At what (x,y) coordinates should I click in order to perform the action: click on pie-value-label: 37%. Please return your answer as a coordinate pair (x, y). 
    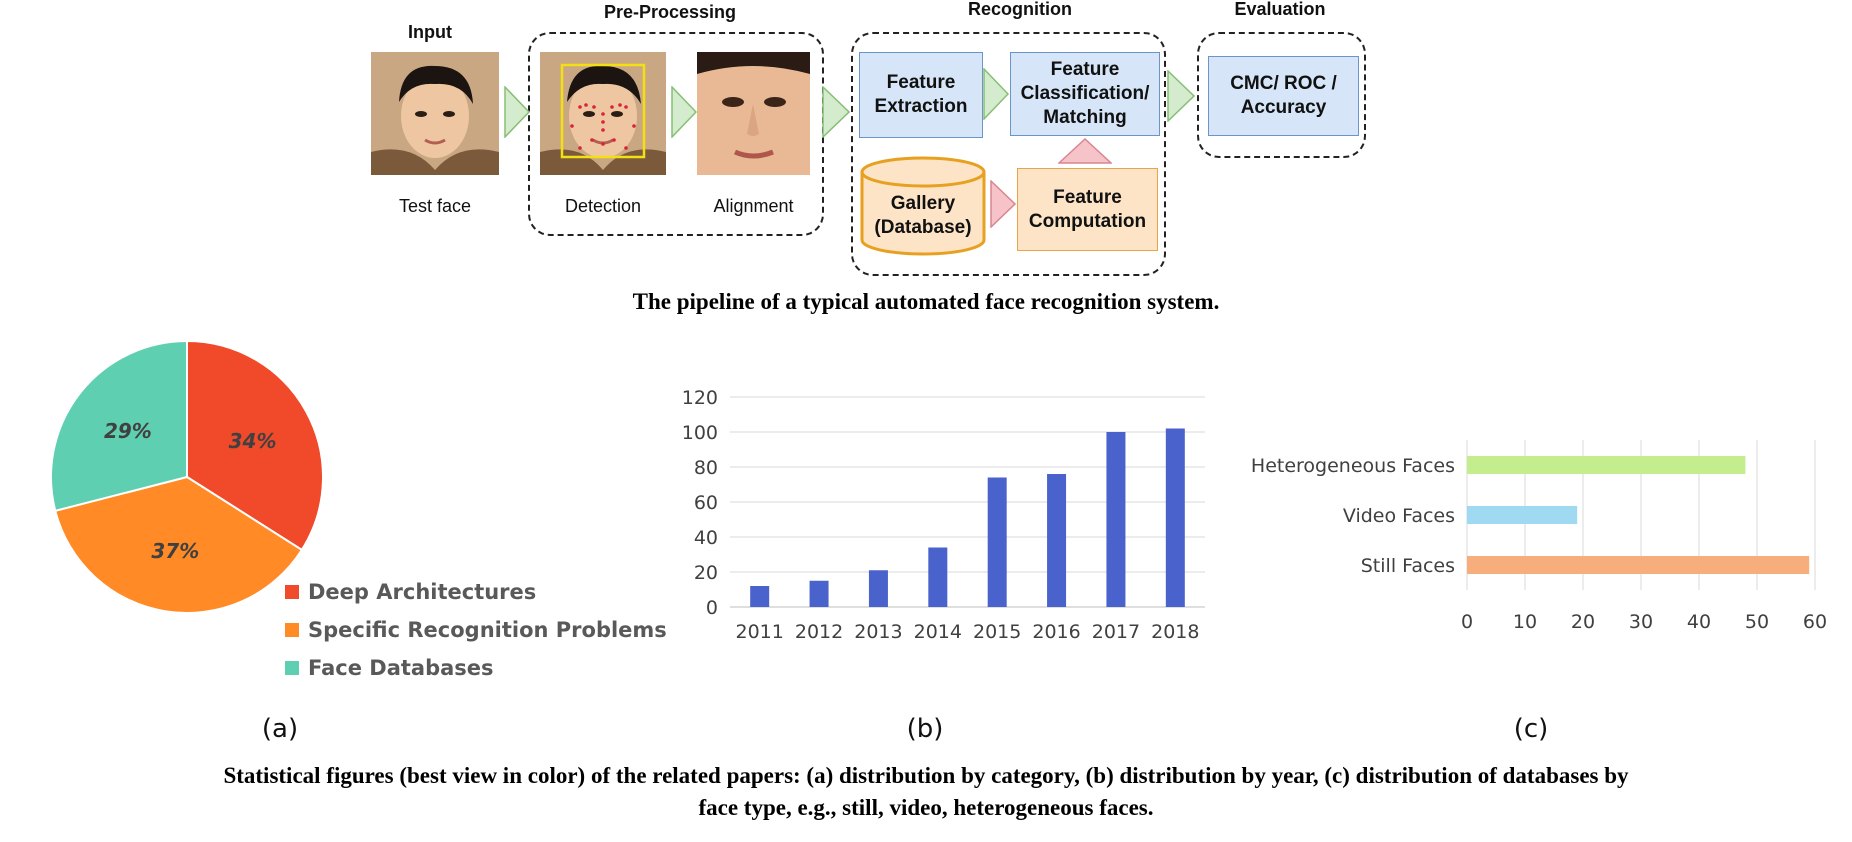
    Looking at the image, I should click on (175, 551).